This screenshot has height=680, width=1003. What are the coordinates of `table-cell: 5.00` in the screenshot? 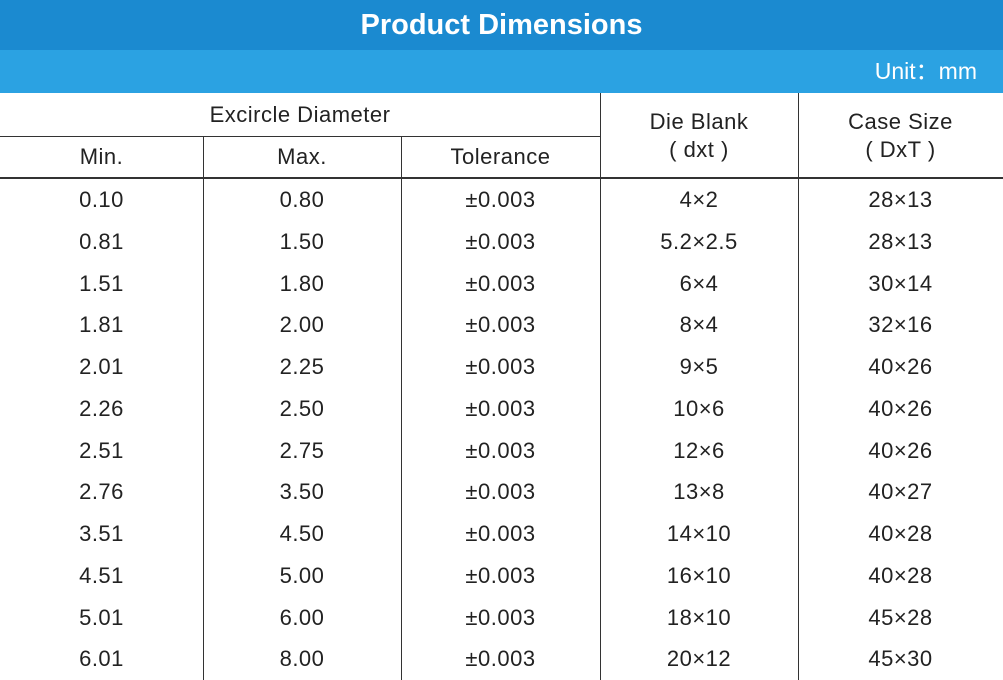 It's located at (302, 575).